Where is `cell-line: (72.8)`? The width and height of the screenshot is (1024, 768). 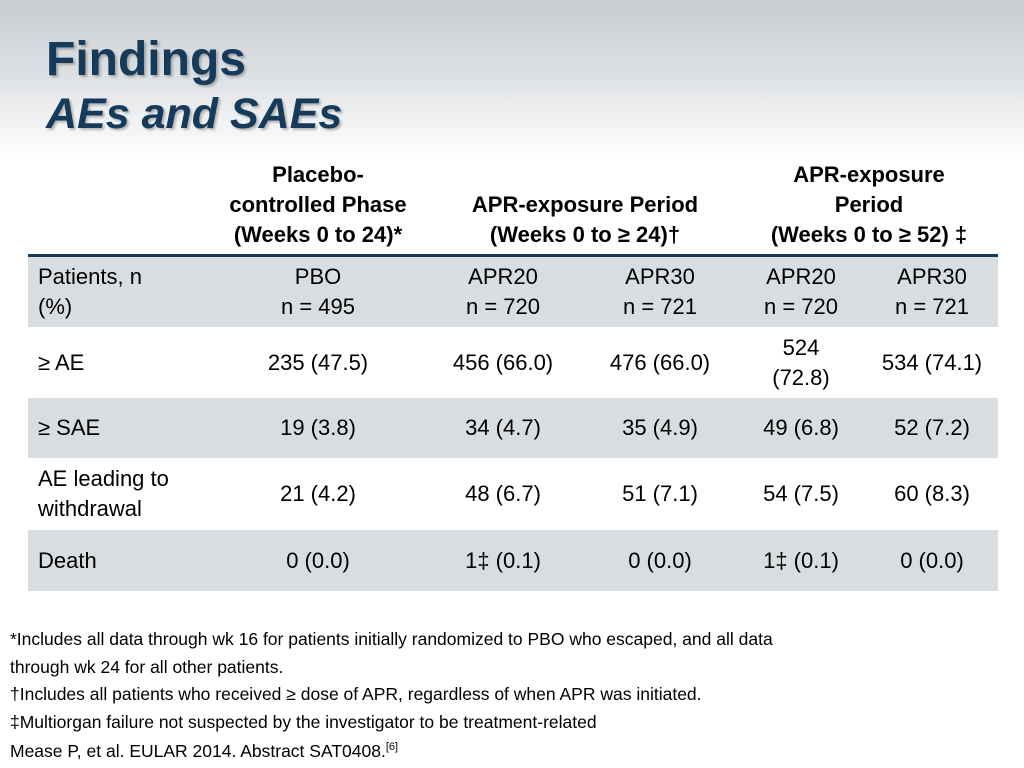 cell-line: (72.8) is located at coordinates (801, 377).